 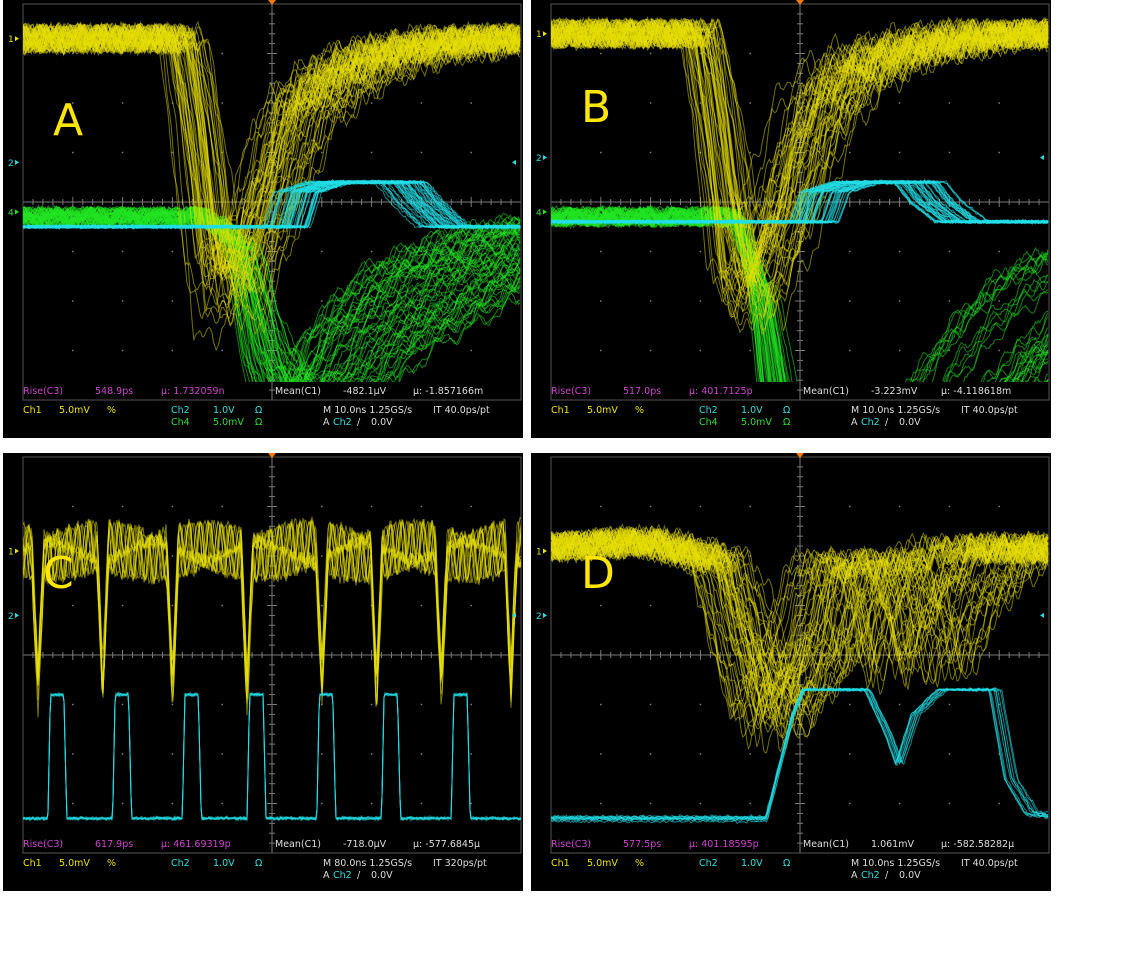 I want to click on mean-mu-stat: μ: -577.6845μ, so click(x=446, y=844).